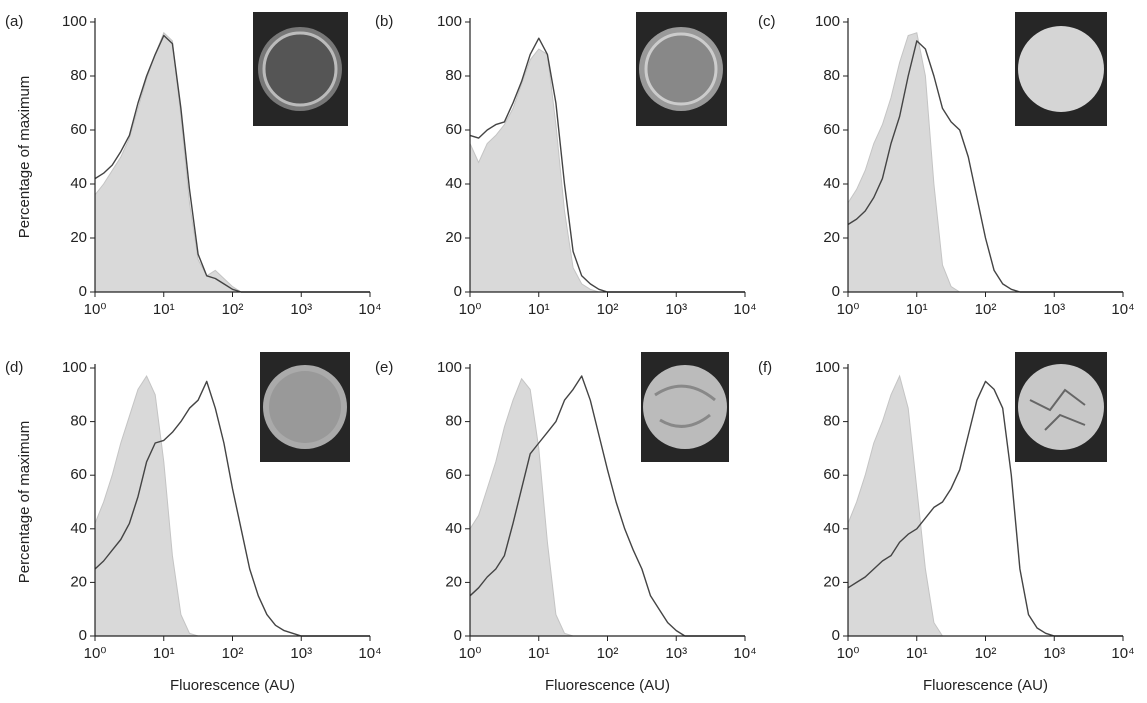 This screenshot has height=703, width=1147. Describe the element at coordinates (14, 21) in the screenshot. I see `panel-label: (a)` at that location.